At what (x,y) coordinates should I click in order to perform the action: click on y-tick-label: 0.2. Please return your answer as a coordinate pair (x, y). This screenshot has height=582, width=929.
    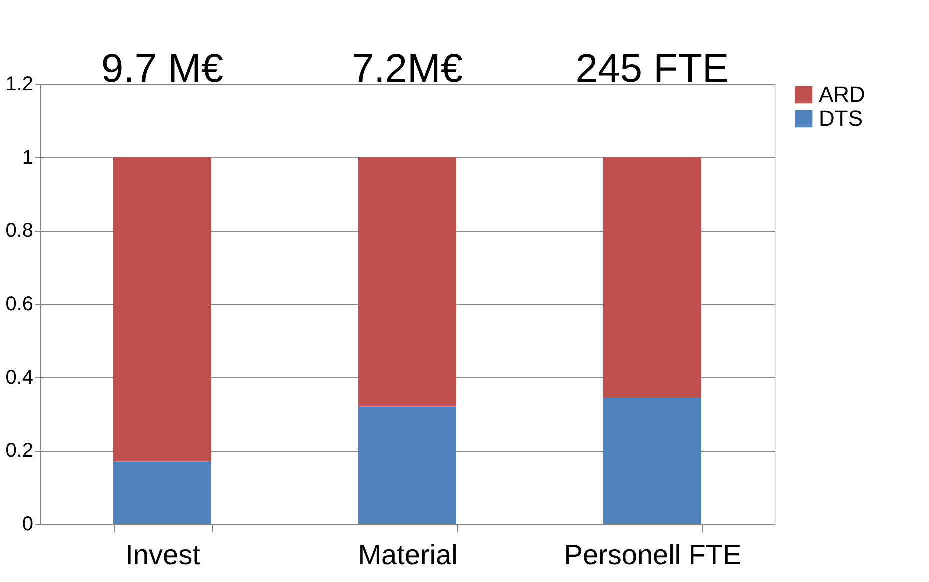
    Looking at the image, I should click on (20, 451).